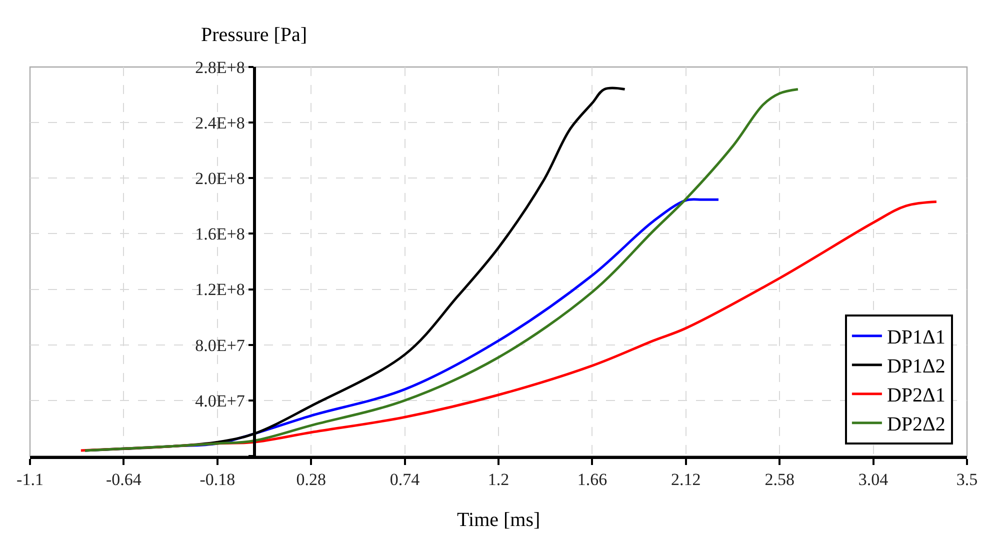 Image resolution: width=990 pixels, height=544 pixels. Describe the element at coordinates (916, 425) in the screenshot. I see `legend-label: DP2Δ2` at that location.